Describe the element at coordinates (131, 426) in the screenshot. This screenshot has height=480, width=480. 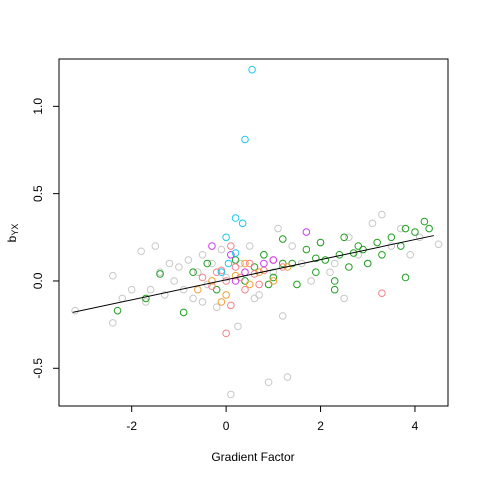
I see `x-tick-label: -2` at that location.